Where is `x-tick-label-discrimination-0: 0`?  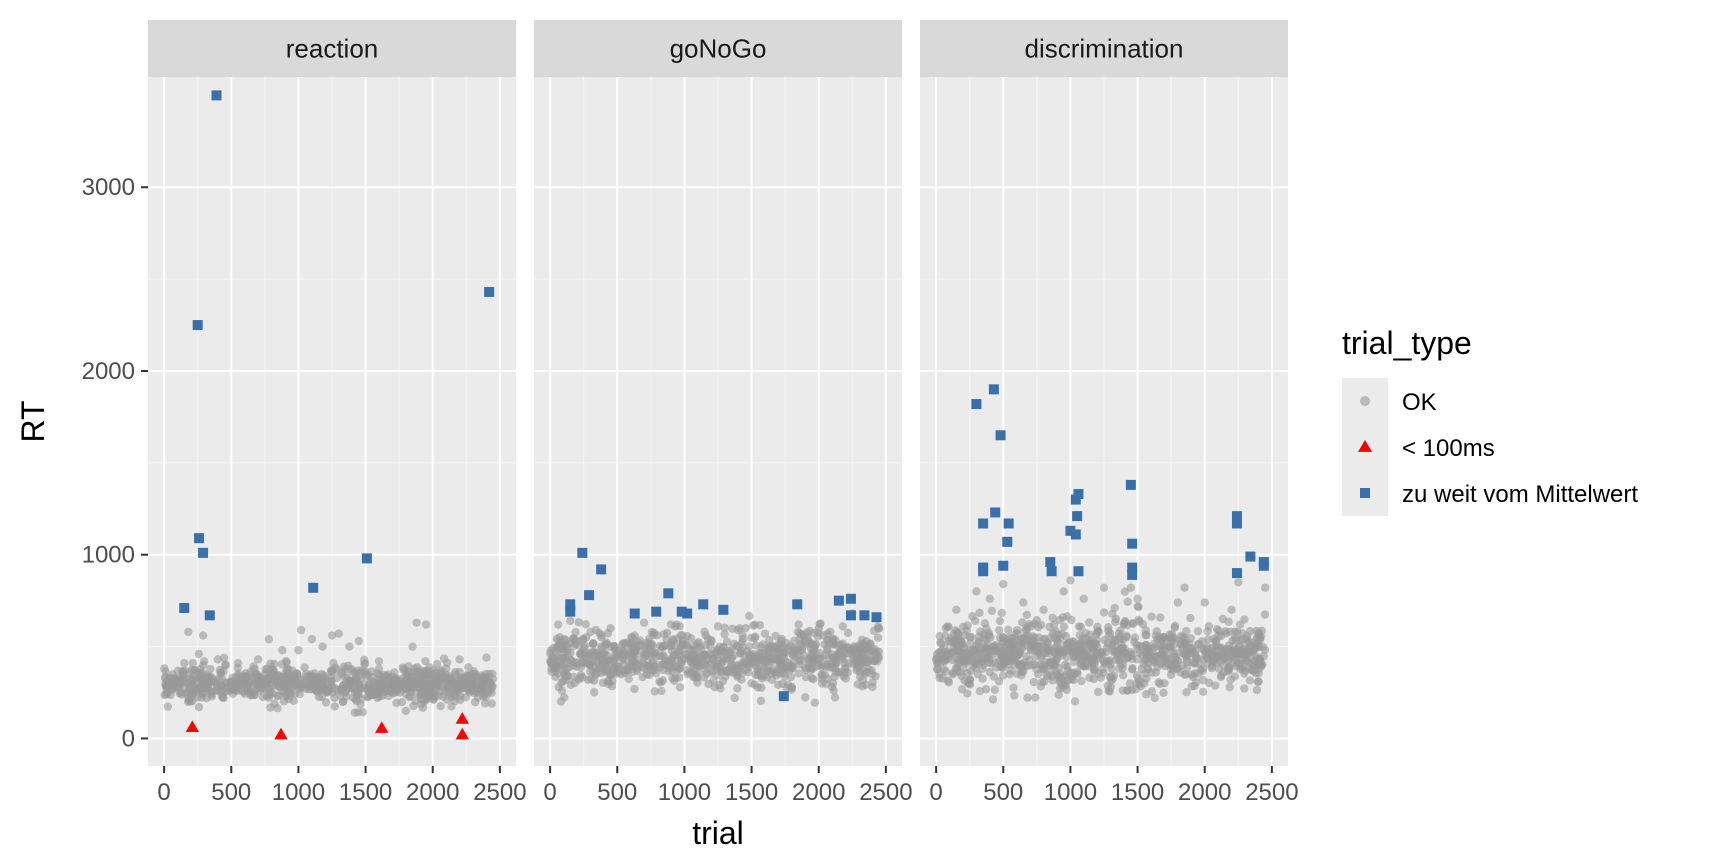 x-tick-label-discrimination-0: 0 is located at coordinates (935, 792).